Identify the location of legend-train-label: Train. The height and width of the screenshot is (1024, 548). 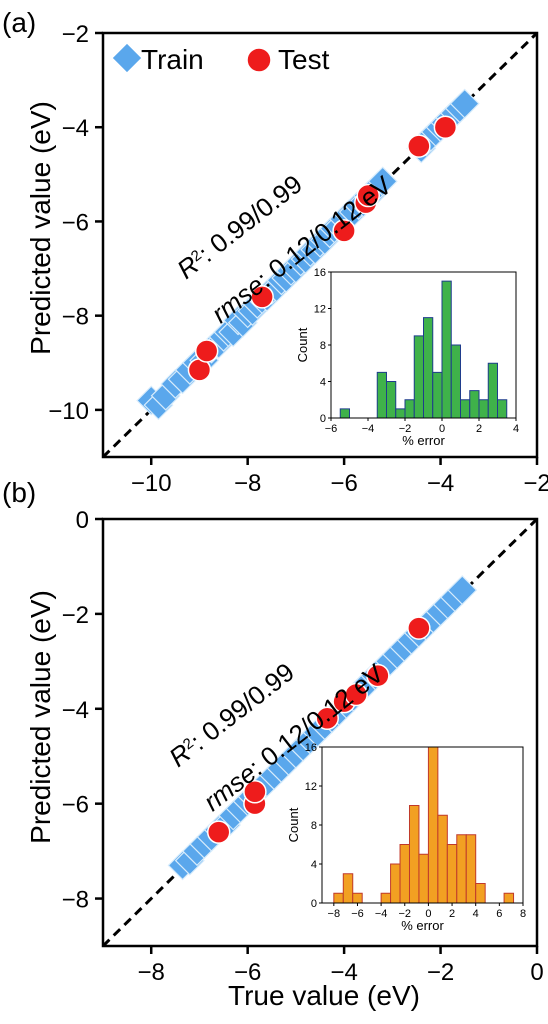
(172, 59).